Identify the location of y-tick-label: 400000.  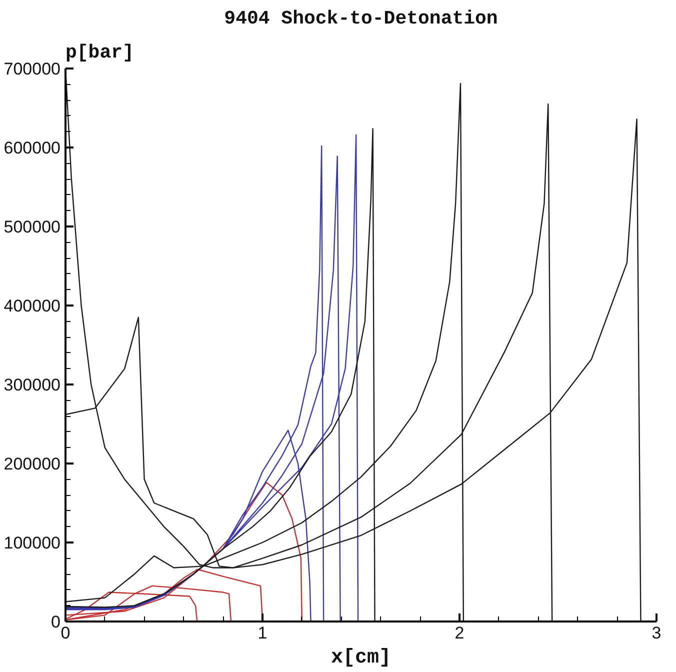
(32, 306).